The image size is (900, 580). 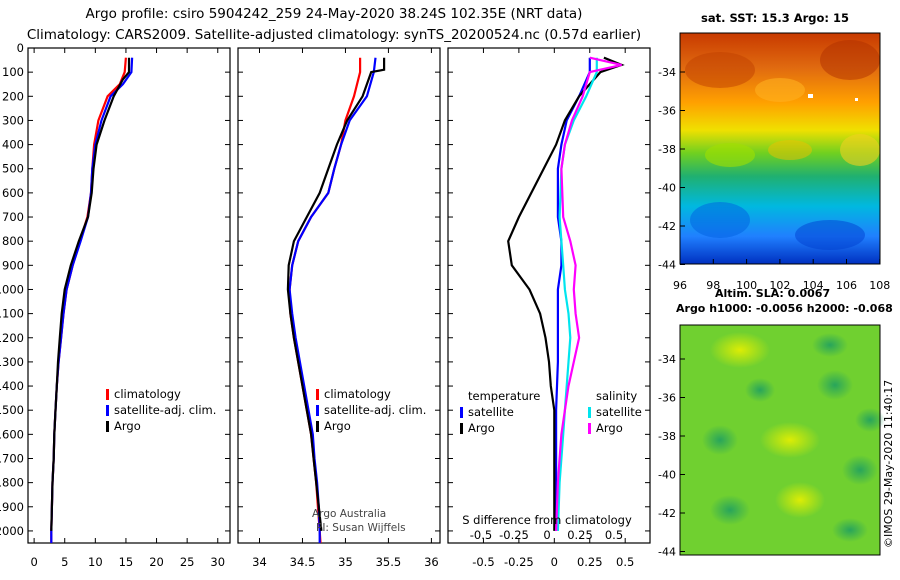 What do you see at coordinates (780, 148) in the screenshot?
I see `sst-map` at bounding box center [780, 148].